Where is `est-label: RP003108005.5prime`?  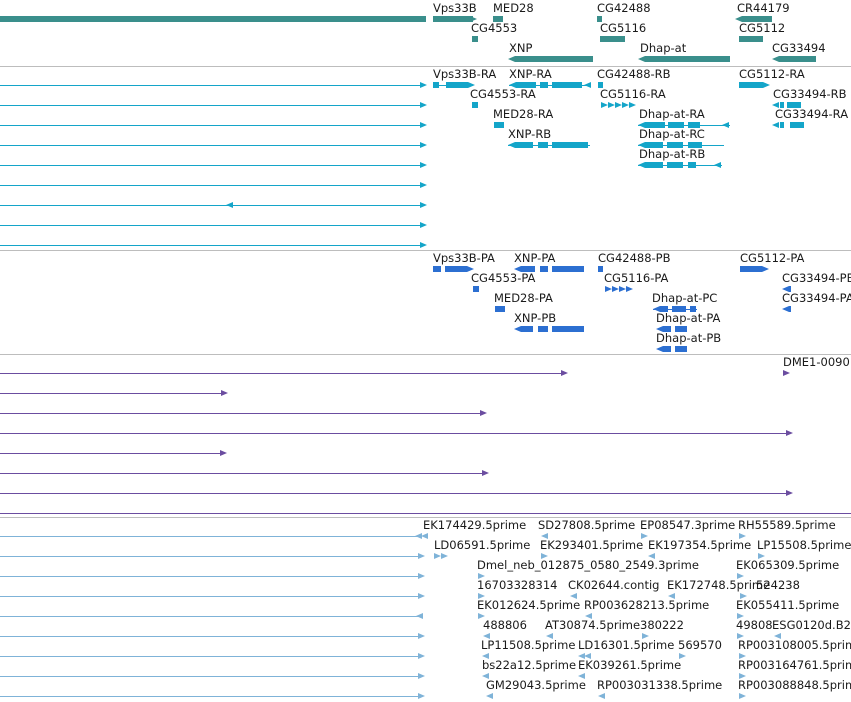 est-label: RP003108005.5prime is located at coordinates (794, 645).